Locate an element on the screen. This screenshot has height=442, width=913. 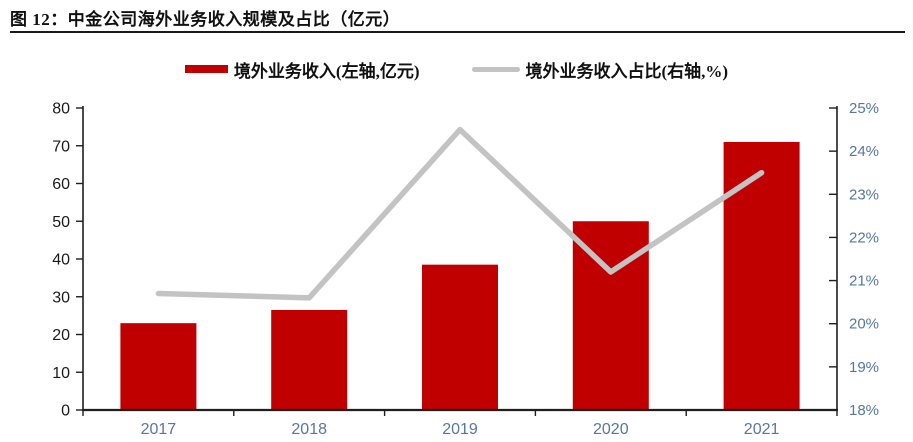
left-axis-label: 20 is located at coordinates (61, 335).